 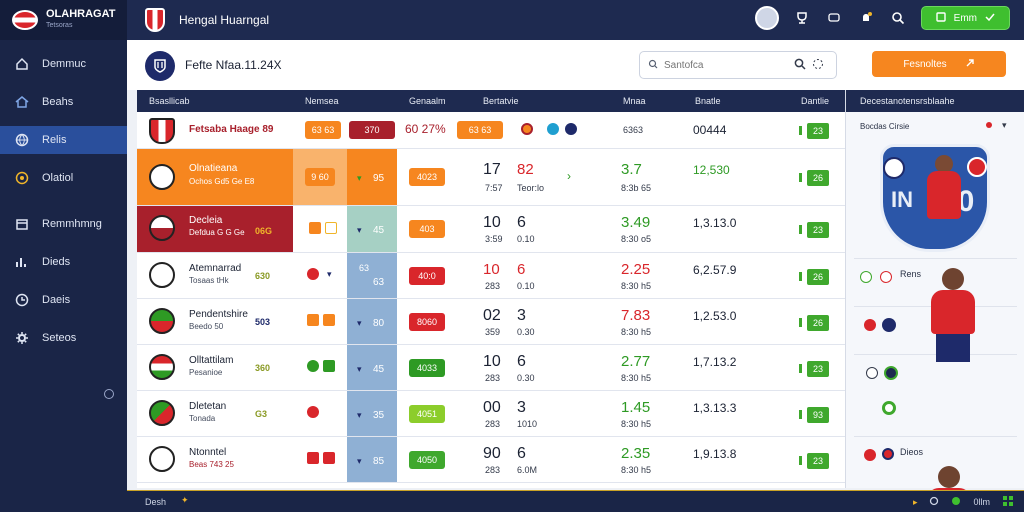 I want to click on odds-pill: 403, so click(x=427, y=229).